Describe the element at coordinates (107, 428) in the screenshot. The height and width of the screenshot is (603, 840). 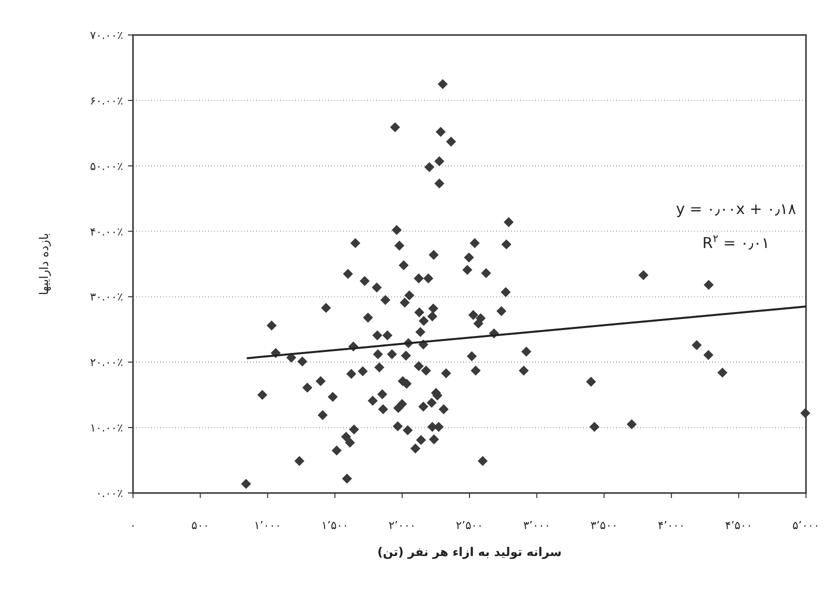
I see `y-tick-label: ۱۰.۰۰٪` at that location.